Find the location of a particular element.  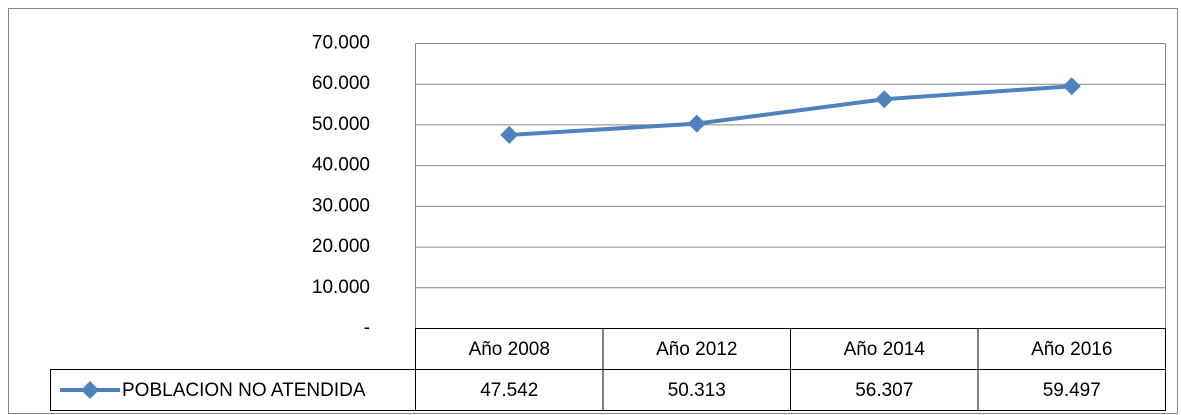

x-tick-label: Año 2016 is located at coordinates (1071, 349).